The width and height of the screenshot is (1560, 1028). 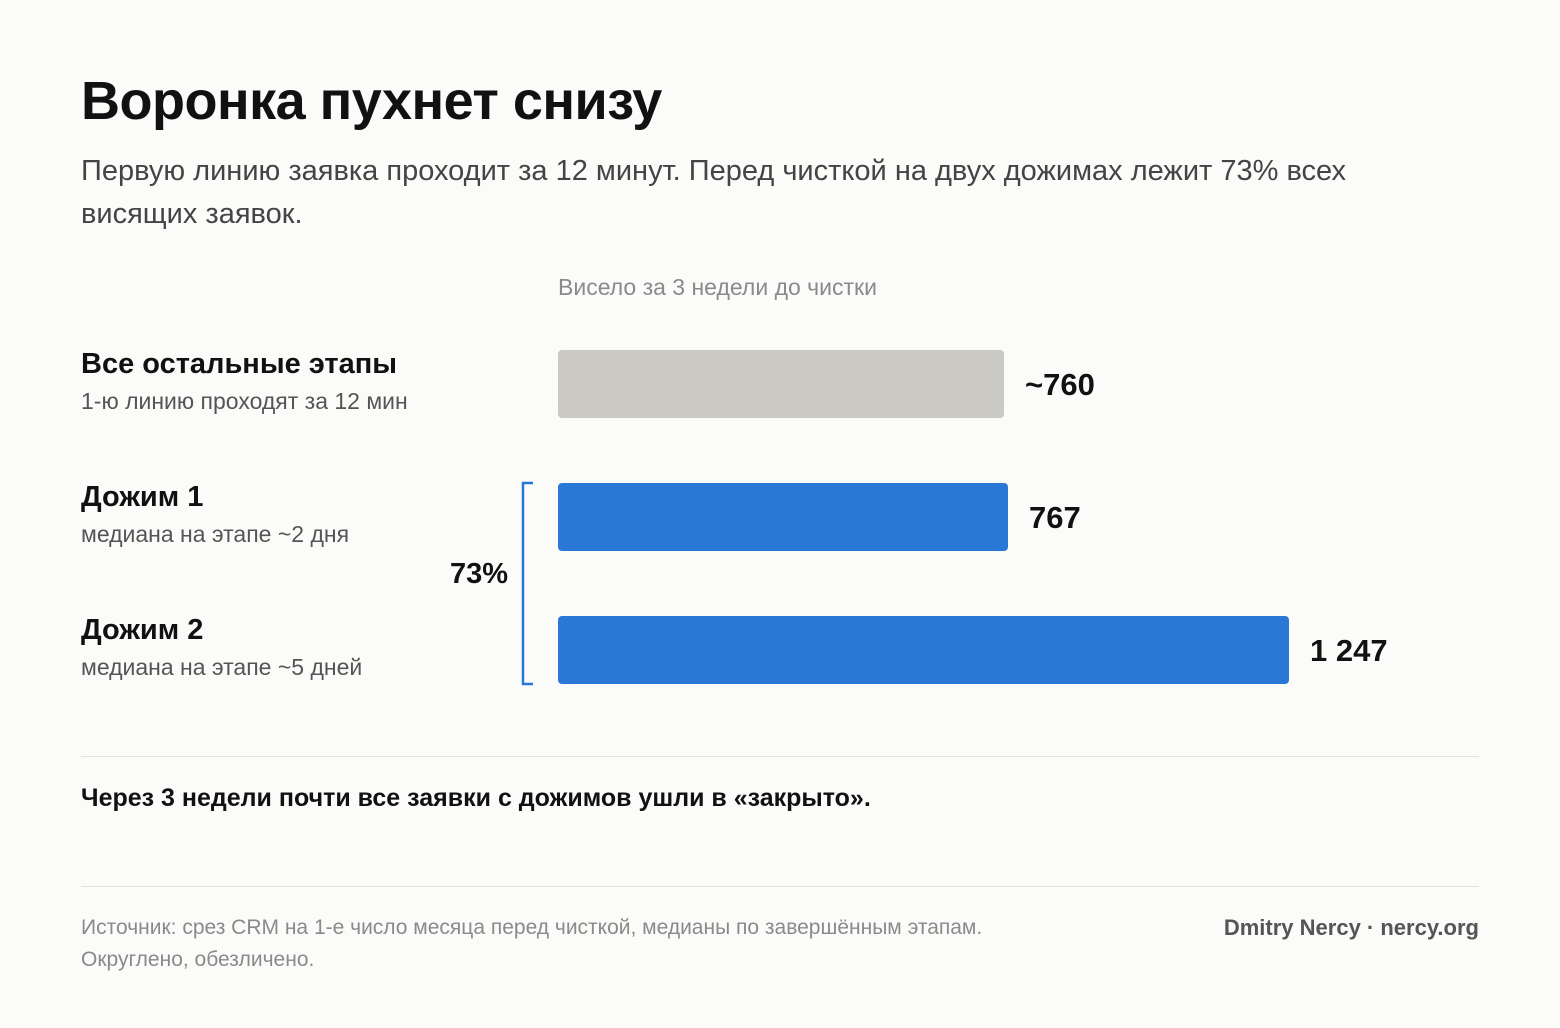 I want to click on bar-value-label-2: 767, so click(x=1055, y=517).